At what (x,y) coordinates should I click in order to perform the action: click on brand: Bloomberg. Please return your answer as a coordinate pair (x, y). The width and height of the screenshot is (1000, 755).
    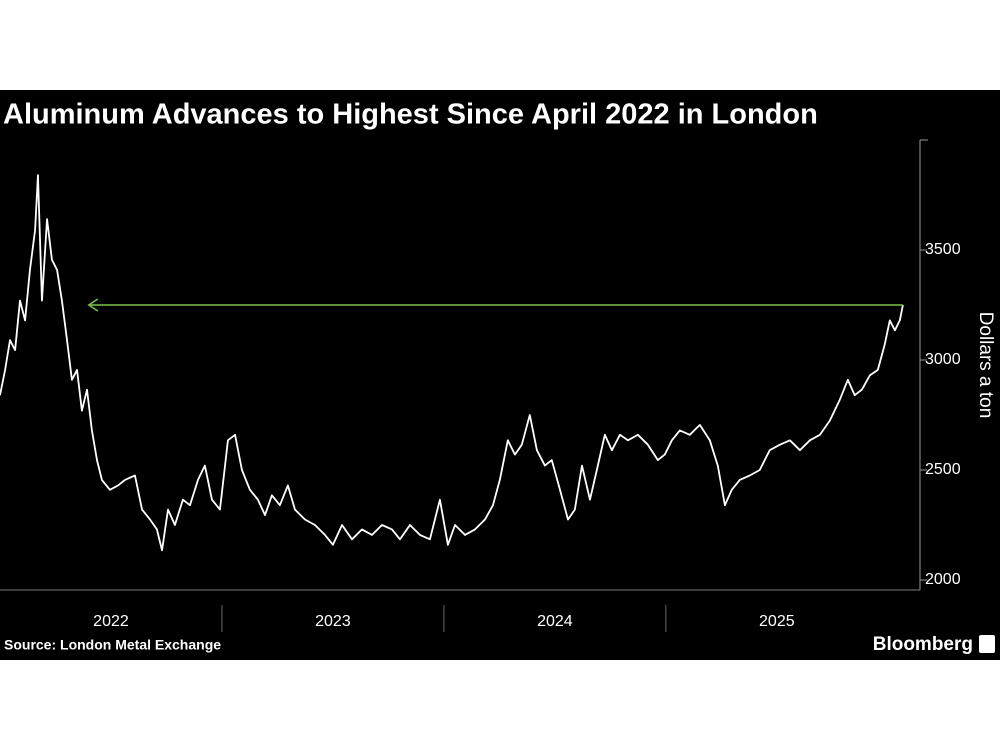
    Looking at the image, I should click on (923, 644).